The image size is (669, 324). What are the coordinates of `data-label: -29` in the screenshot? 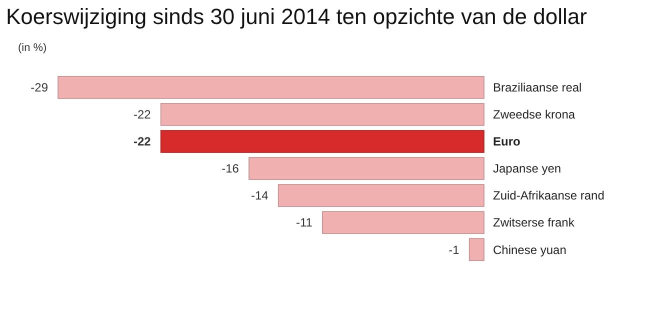 It's located at (39, 87).